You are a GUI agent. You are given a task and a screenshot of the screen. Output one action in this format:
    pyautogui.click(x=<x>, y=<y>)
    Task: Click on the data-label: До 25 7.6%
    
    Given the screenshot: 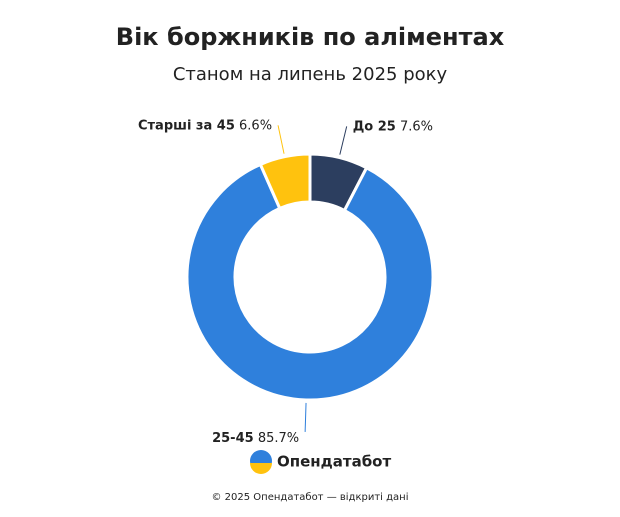 What is the action you would take?
    pyautogui.click(x=393, y=126)
    